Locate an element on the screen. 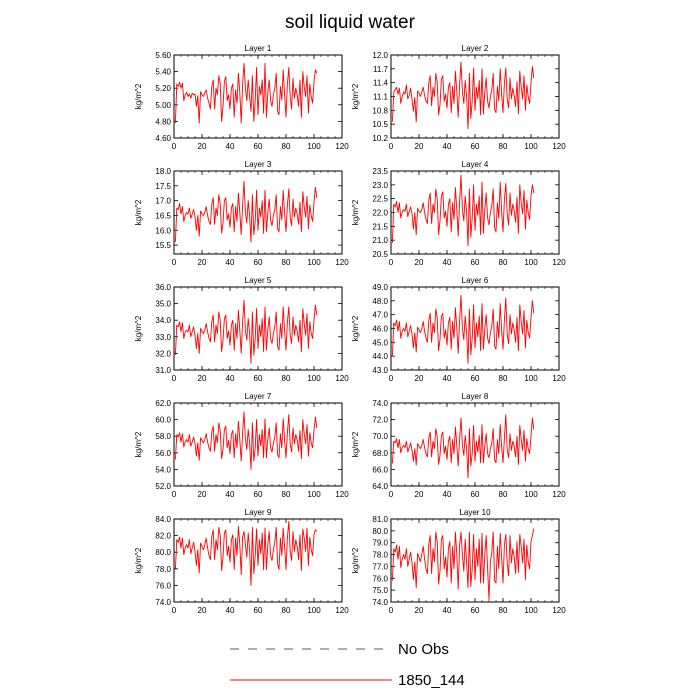 Image resolution: width=700 pixels, height=700 pixels. y-tick-label: 12.0 is located at coordinates (380, 55).